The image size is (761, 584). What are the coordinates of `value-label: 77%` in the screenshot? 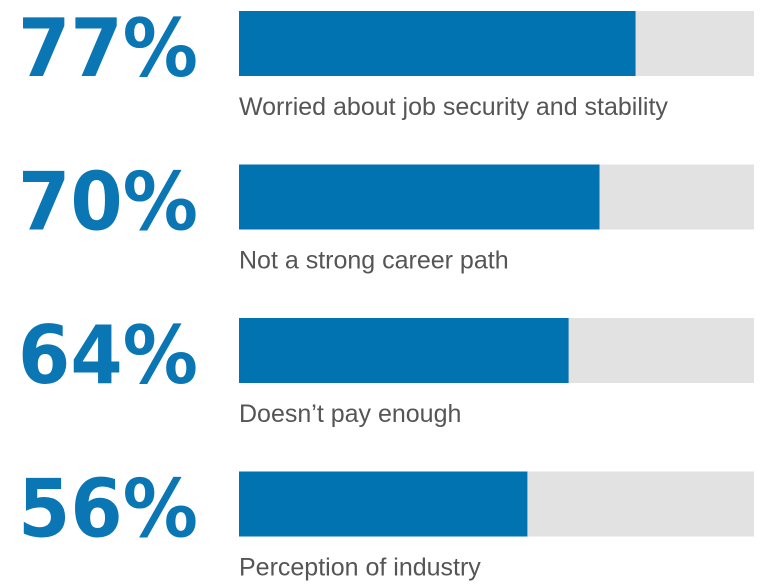 It's located at (108, 48).